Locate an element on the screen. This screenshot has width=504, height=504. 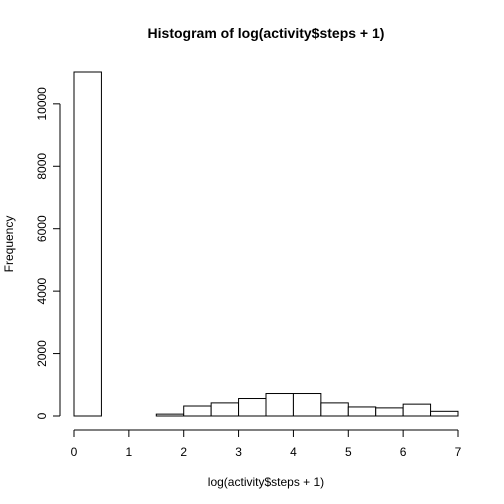
y-tick-label: 6000 is located at coordinates (42, 228).